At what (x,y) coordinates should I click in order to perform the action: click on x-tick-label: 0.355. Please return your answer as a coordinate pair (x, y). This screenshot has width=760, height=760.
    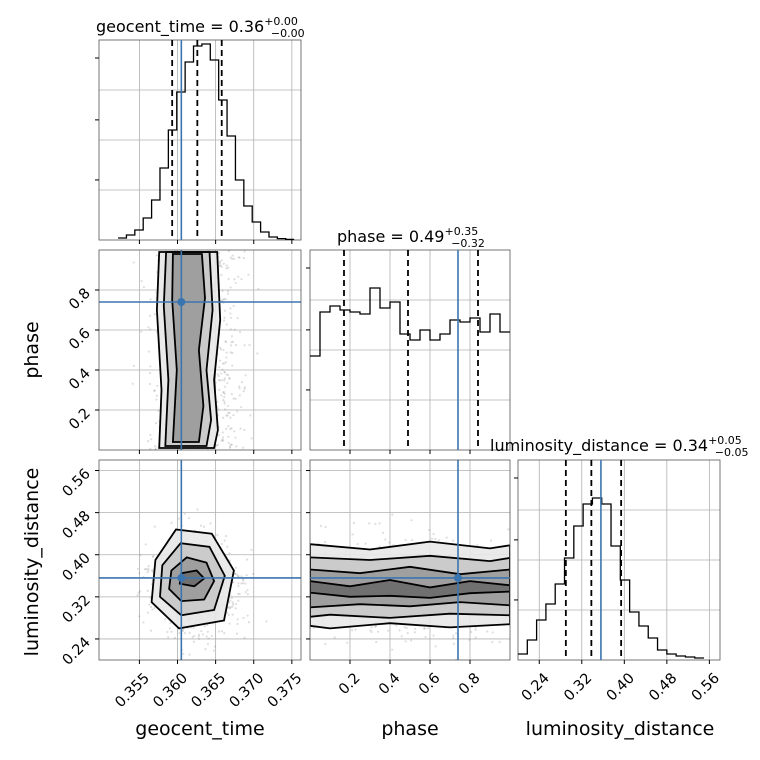
    Looking at the image, I should click on (132, 690).